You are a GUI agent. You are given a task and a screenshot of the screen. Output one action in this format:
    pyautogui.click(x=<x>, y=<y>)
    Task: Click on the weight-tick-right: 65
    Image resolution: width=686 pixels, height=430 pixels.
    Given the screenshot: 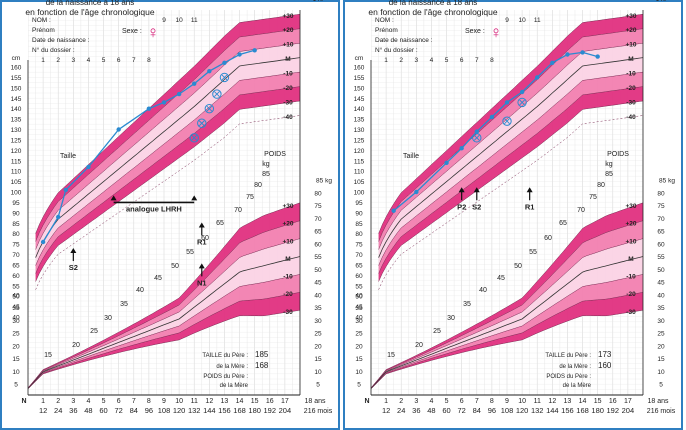 What is the action you would take?
    pyautogui.click(x=318, y=232)
    